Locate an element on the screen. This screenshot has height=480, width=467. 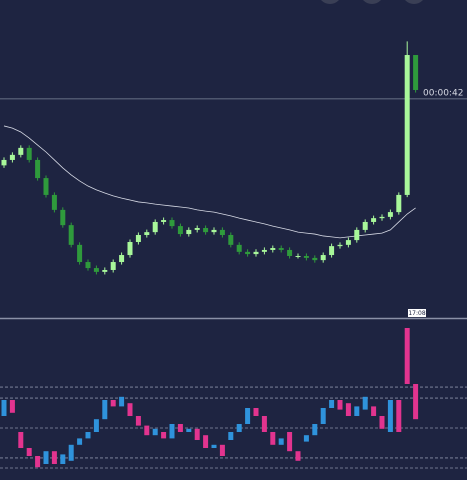
time-label-box is located at coordinates (417, 313).